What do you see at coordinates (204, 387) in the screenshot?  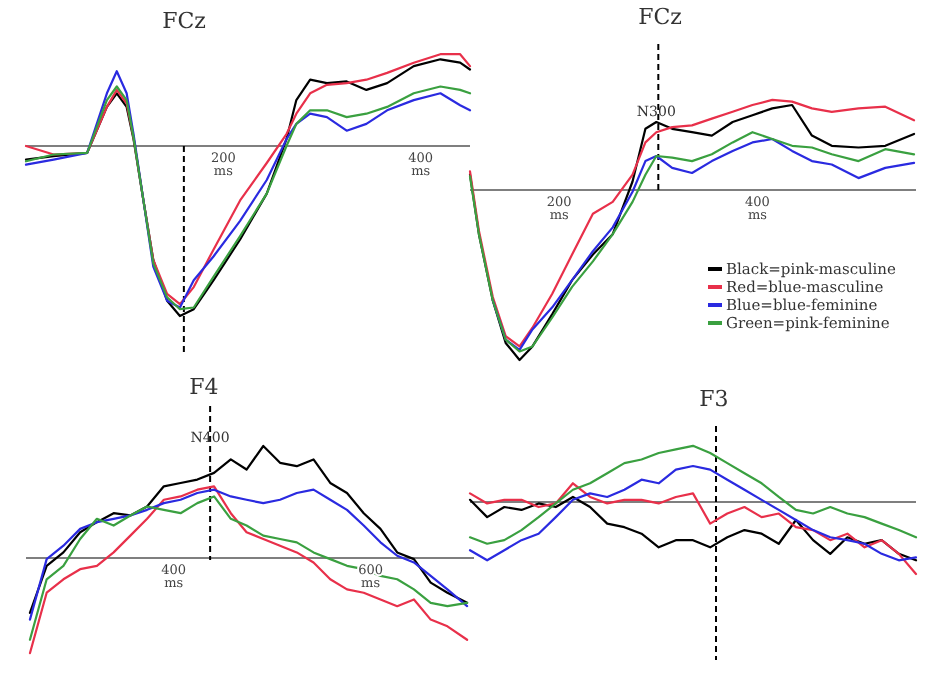 I see `chart-title: F4` at bounding box center [204, 387].